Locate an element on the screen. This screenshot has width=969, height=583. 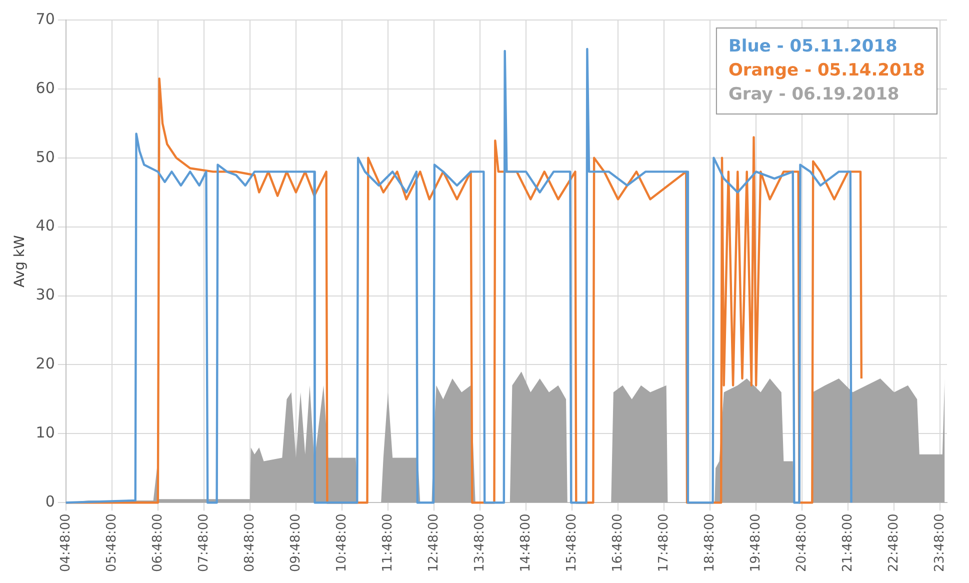
y-tick-label: 70 is located at coordinates (45, 19).